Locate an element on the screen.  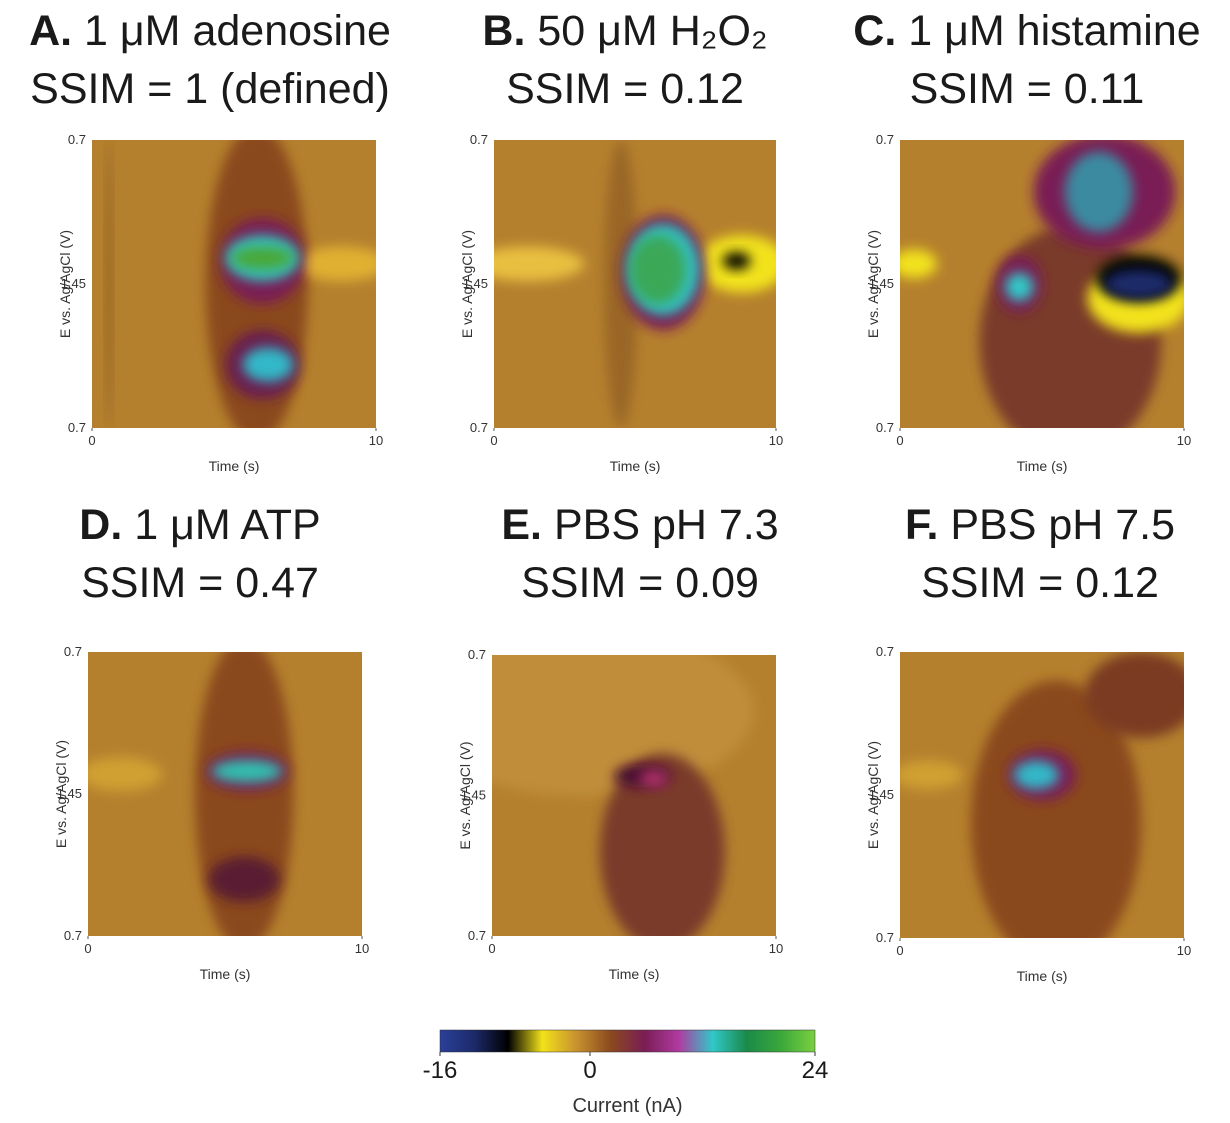
panel-title-text: PBS pH 7.5 is located at coordinates (1062, 525).